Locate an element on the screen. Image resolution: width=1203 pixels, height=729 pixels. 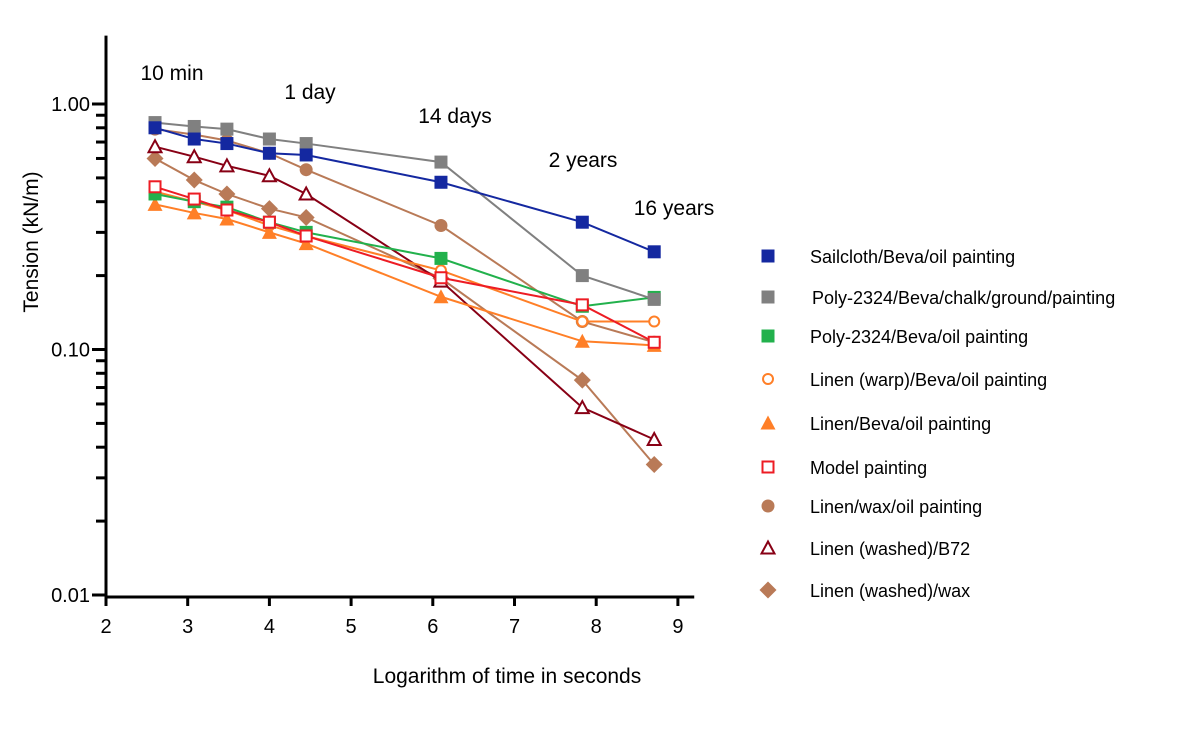
legend-item: Linen (washed)/wax is located at coordinates (864, 591).